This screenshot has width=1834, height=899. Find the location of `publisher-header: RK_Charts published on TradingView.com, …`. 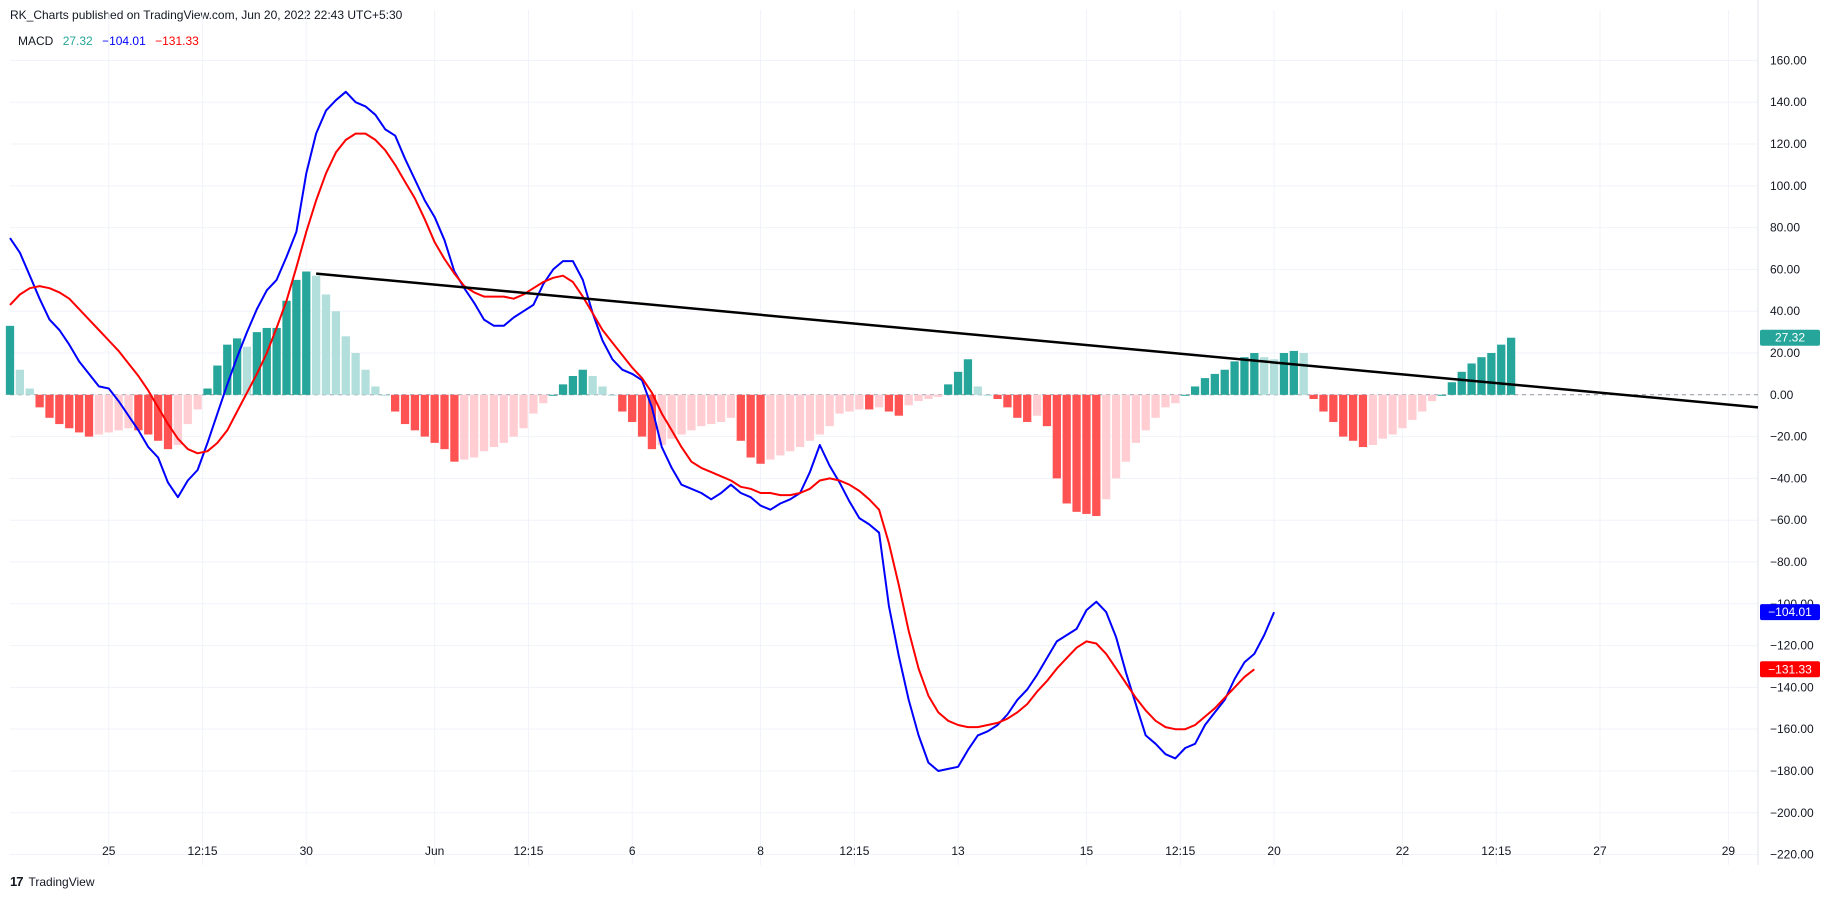

publisher-header: RK_Charts published on TradingView.com, … is located at coordinates (206, 15).